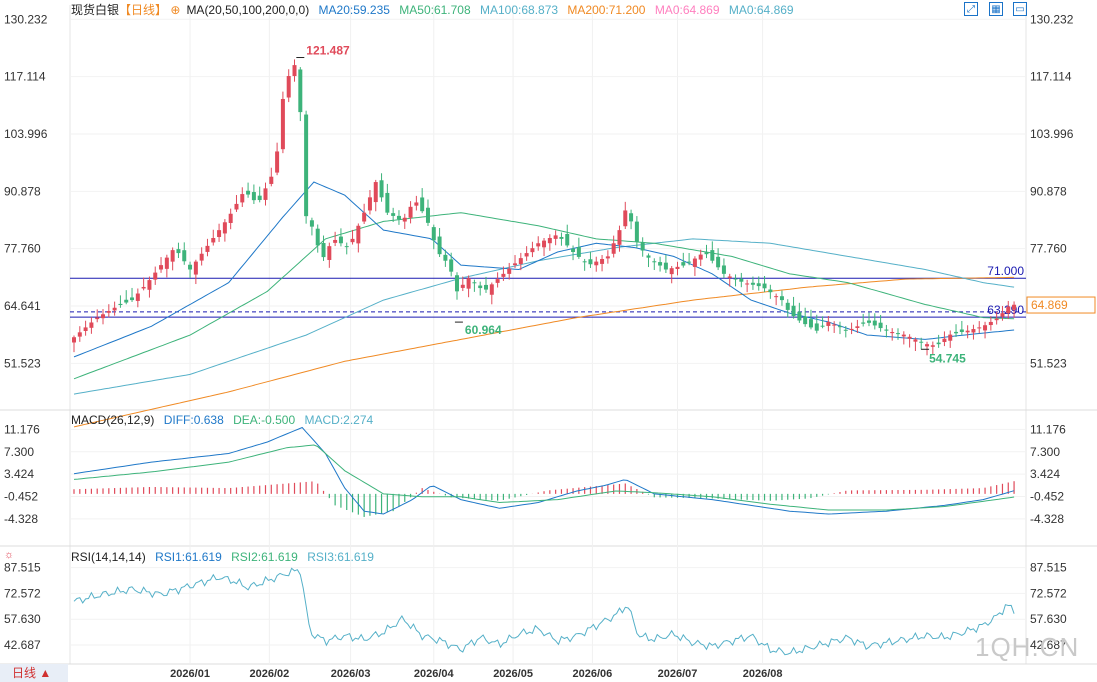  I want to click on period-tab: 日线 ▲, so click(34, 673).